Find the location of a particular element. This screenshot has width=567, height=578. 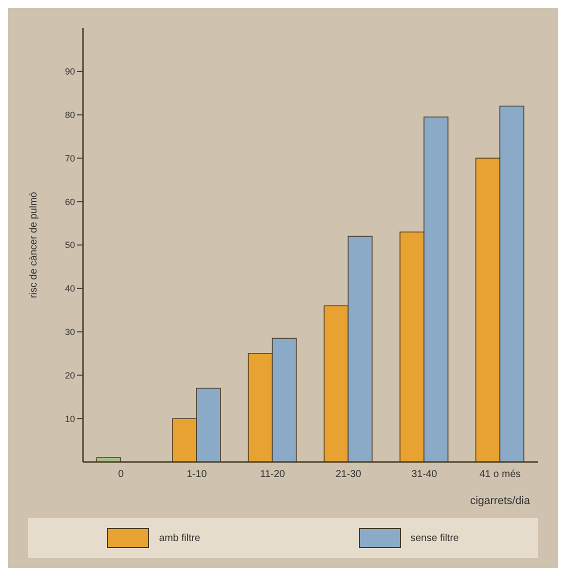

legend-label: amb filtre is located at coordinates (179, 538).